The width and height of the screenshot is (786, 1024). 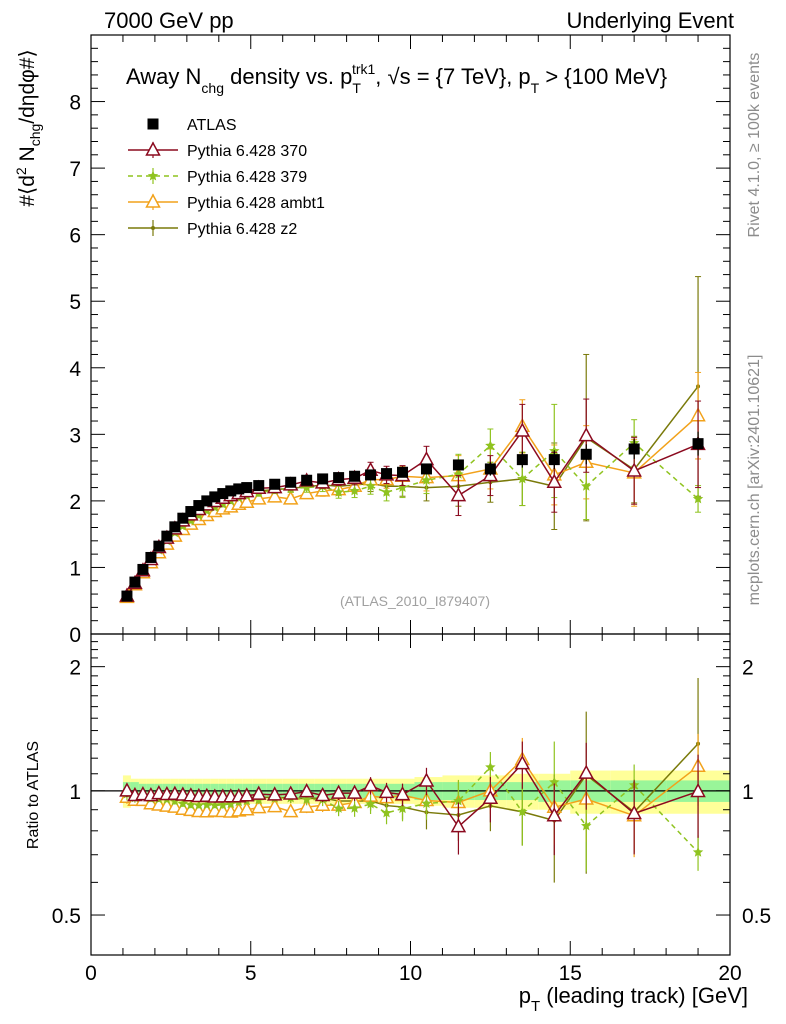 I want to click on x-tick-label: 20, so click(x=729, y=973).